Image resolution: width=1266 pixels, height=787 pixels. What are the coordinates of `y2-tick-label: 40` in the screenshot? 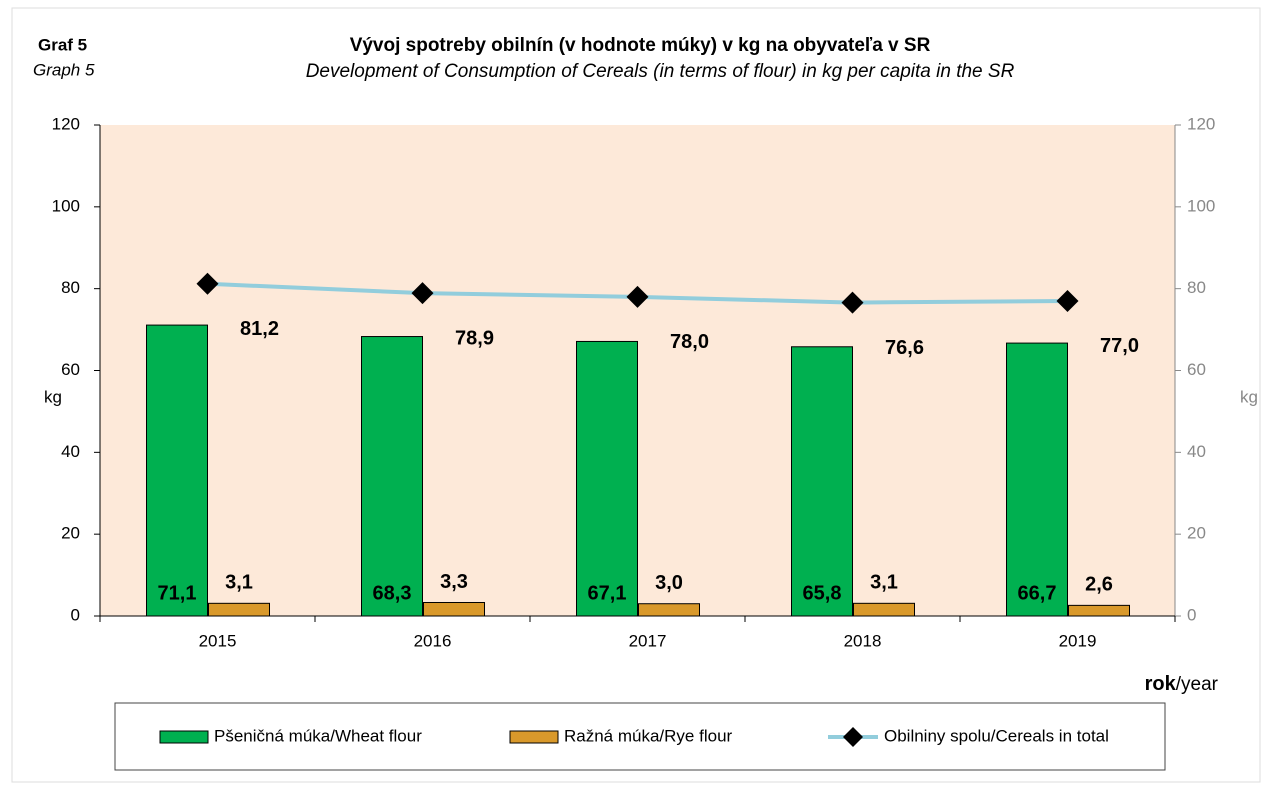 It's located at (1196, 451).